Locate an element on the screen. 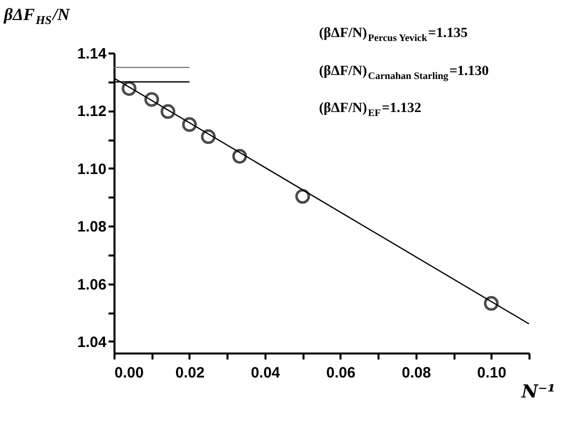  x-tick-label: 0.04 is located at coordinates (265, 373).